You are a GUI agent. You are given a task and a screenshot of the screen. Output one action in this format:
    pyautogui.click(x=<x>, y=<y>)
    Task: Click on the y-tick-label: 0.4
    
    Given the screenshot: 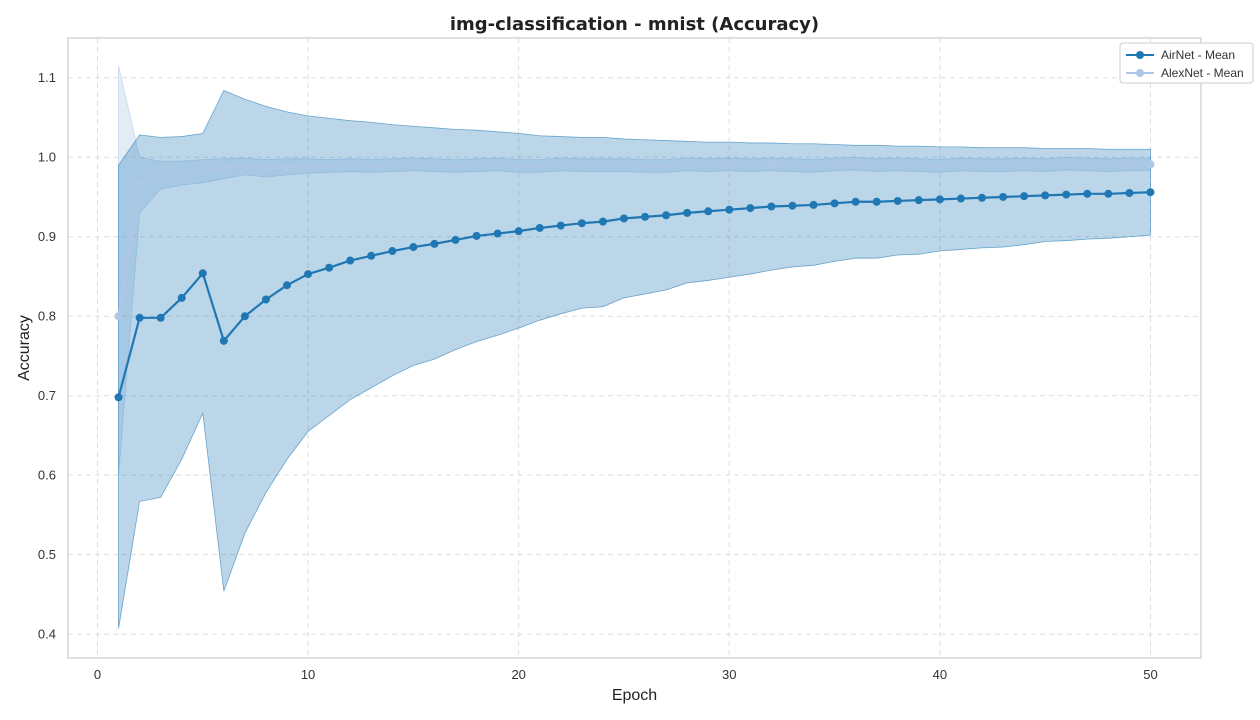 What is the action you would take?
    pyautogui.click(x=47, y=634)
    